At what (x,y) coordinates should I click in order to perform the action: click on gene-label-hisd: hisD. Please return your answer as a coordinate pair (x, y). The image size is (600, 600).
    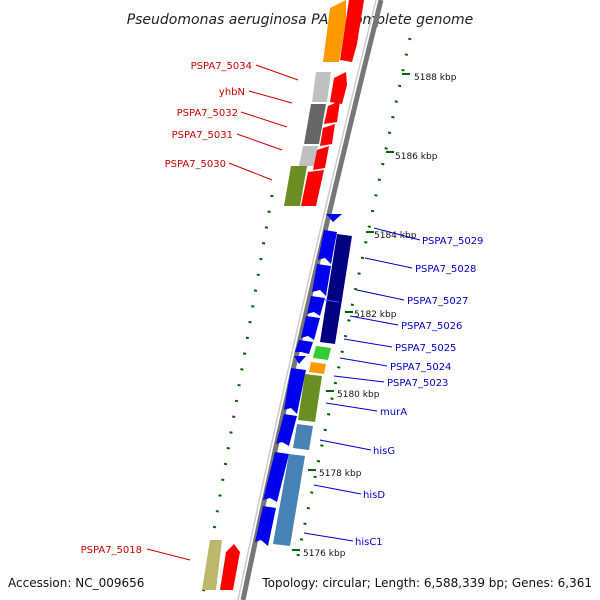
    Looking at the image, I should click on (374, 495).